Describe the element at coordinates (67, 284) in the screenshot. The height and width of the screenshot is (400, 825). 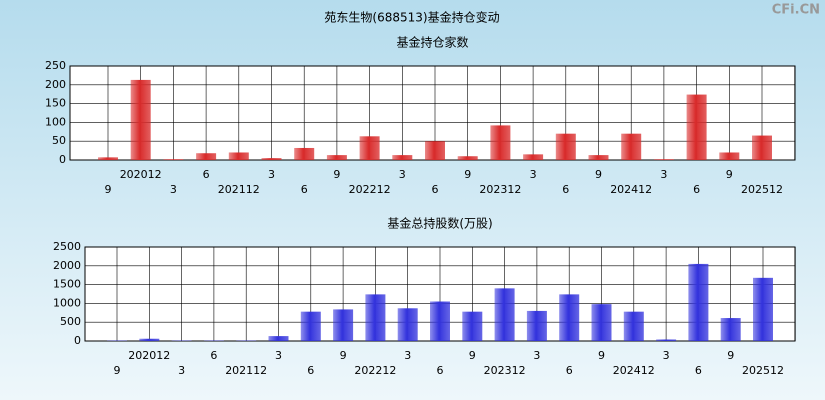
I see `y-tick-label: 1500` at that location.